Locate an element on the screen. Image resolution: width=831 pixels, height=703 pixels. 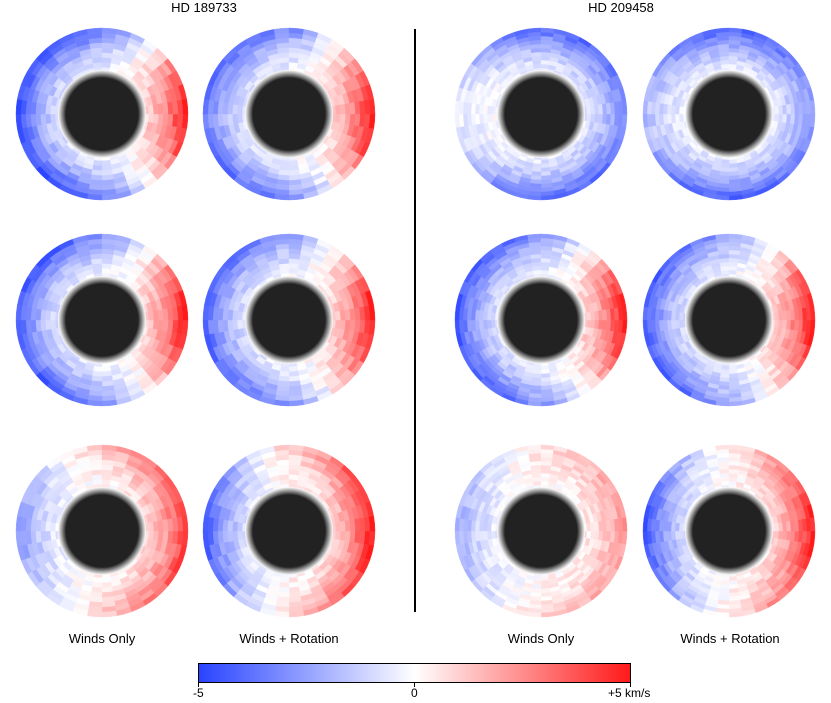
velocity-colorbar is located at coordinates (414, 673).